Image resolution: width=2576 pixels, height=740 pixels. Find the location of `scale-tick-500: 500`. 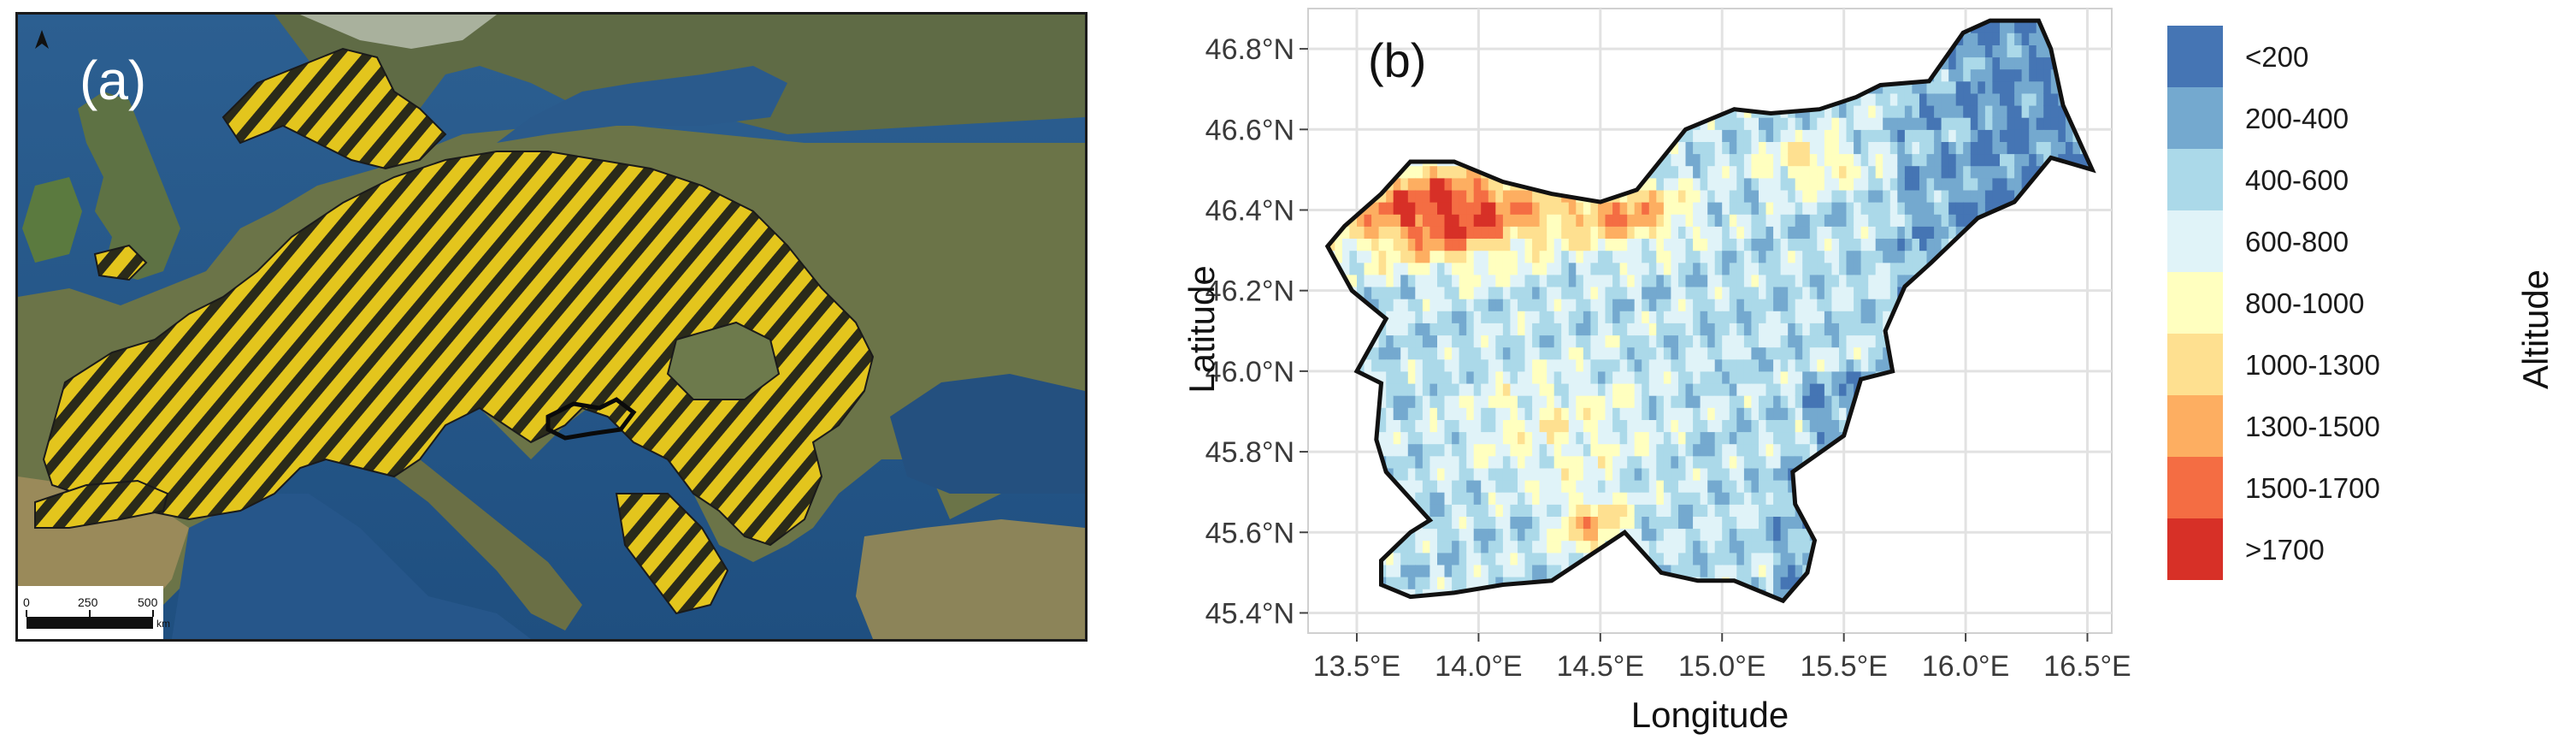

scale-tick-500: 500 is located at coordinates (148, 602).